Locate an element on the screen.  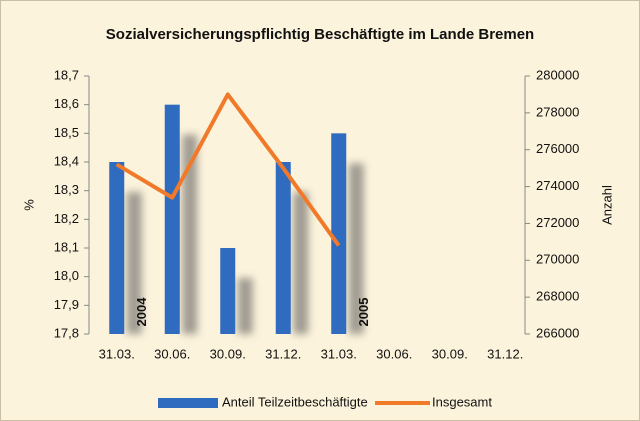
legend-swatch is located at coordinates (188, 403).